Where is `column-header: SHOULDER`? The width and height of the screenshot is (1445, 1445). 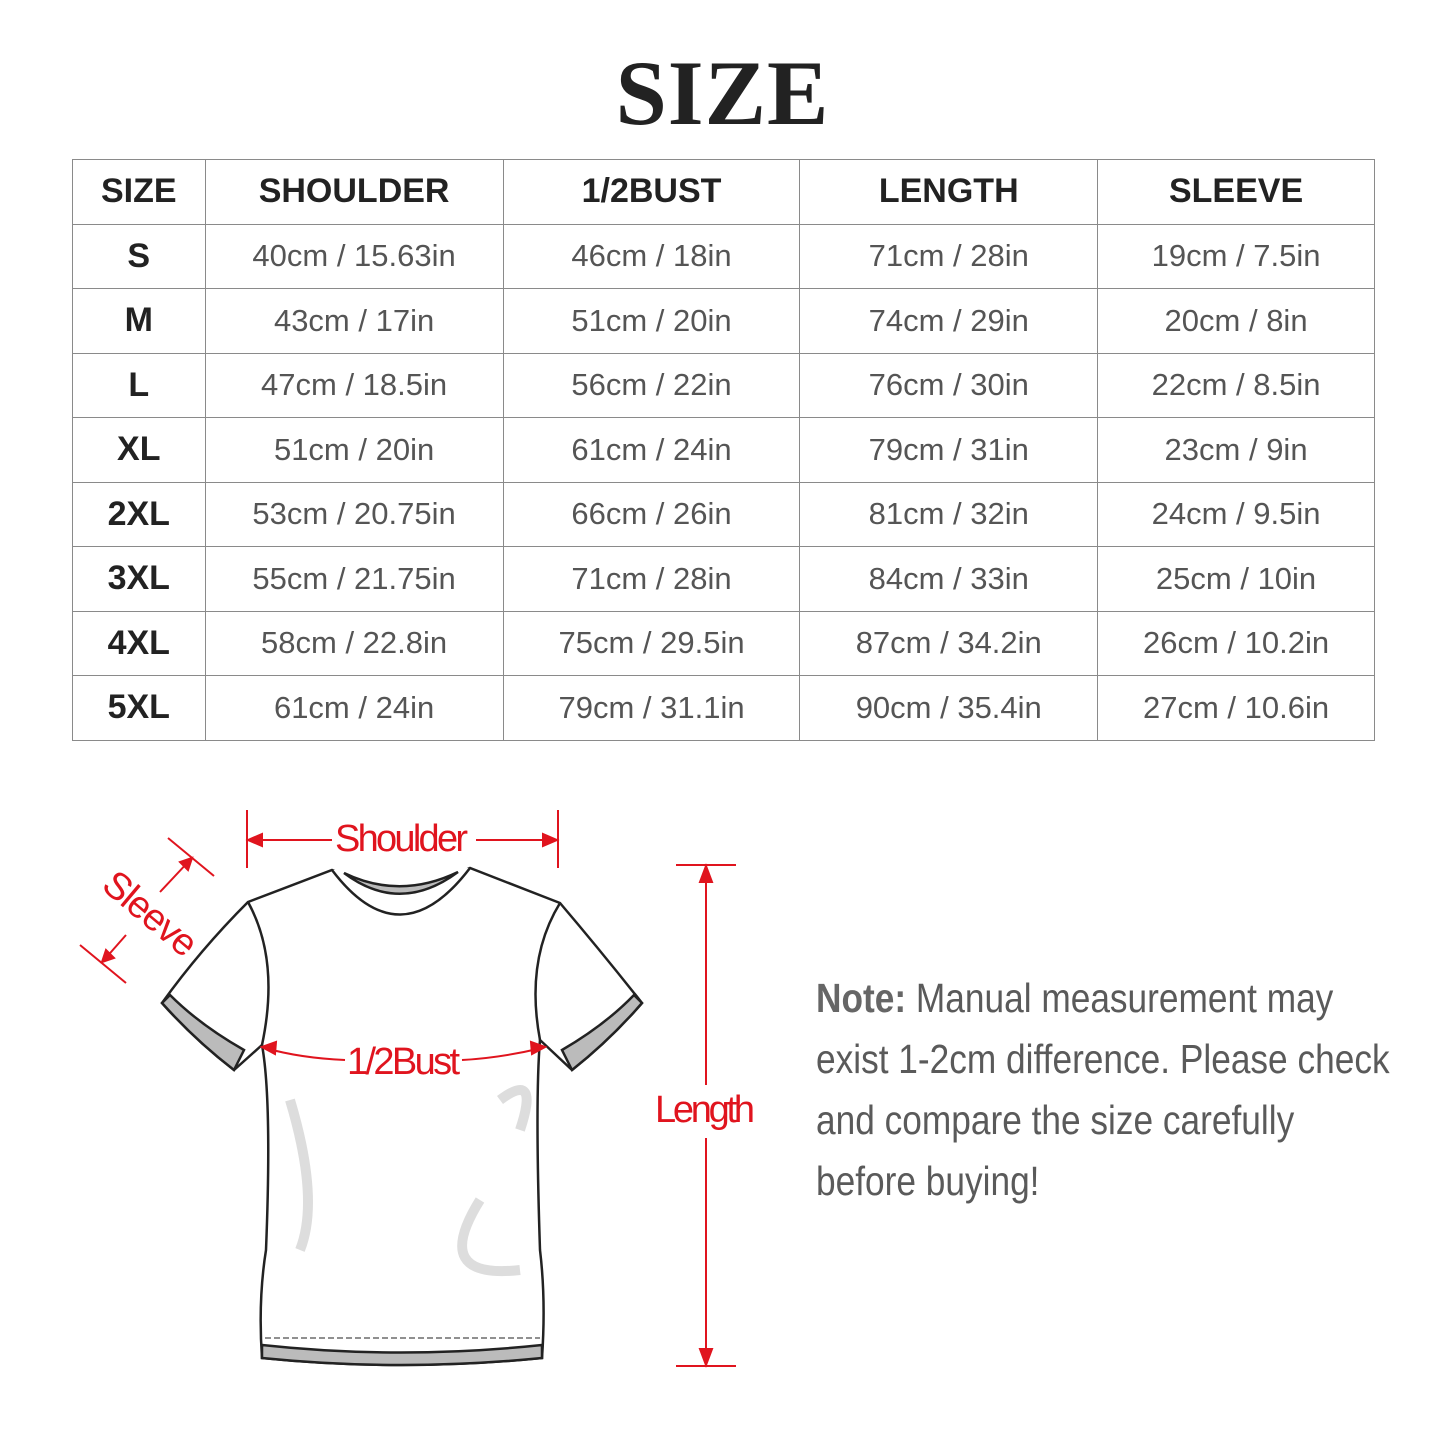 column-header: SHOULDER is located at coordinates (354, 192).